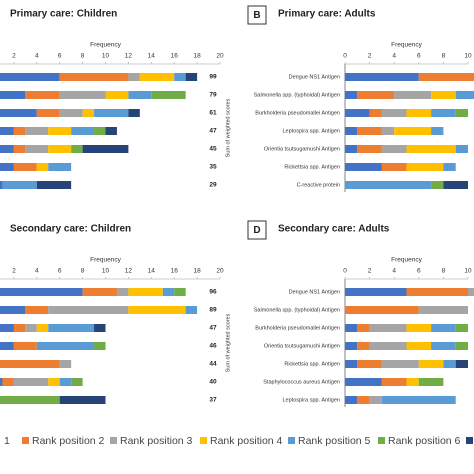 The height and width of the screenshot is (474, 474). Describe the element at coordinates (246, 441) in the screenshot. I see `legend-label: Rank position 4` at that location.